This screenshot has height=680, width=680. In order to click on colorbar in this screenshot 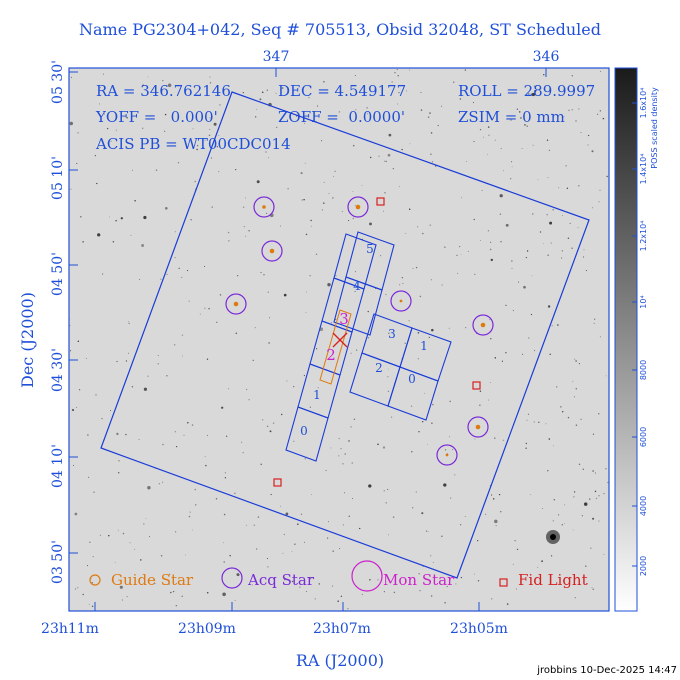, I will do `click(626, 339)`.